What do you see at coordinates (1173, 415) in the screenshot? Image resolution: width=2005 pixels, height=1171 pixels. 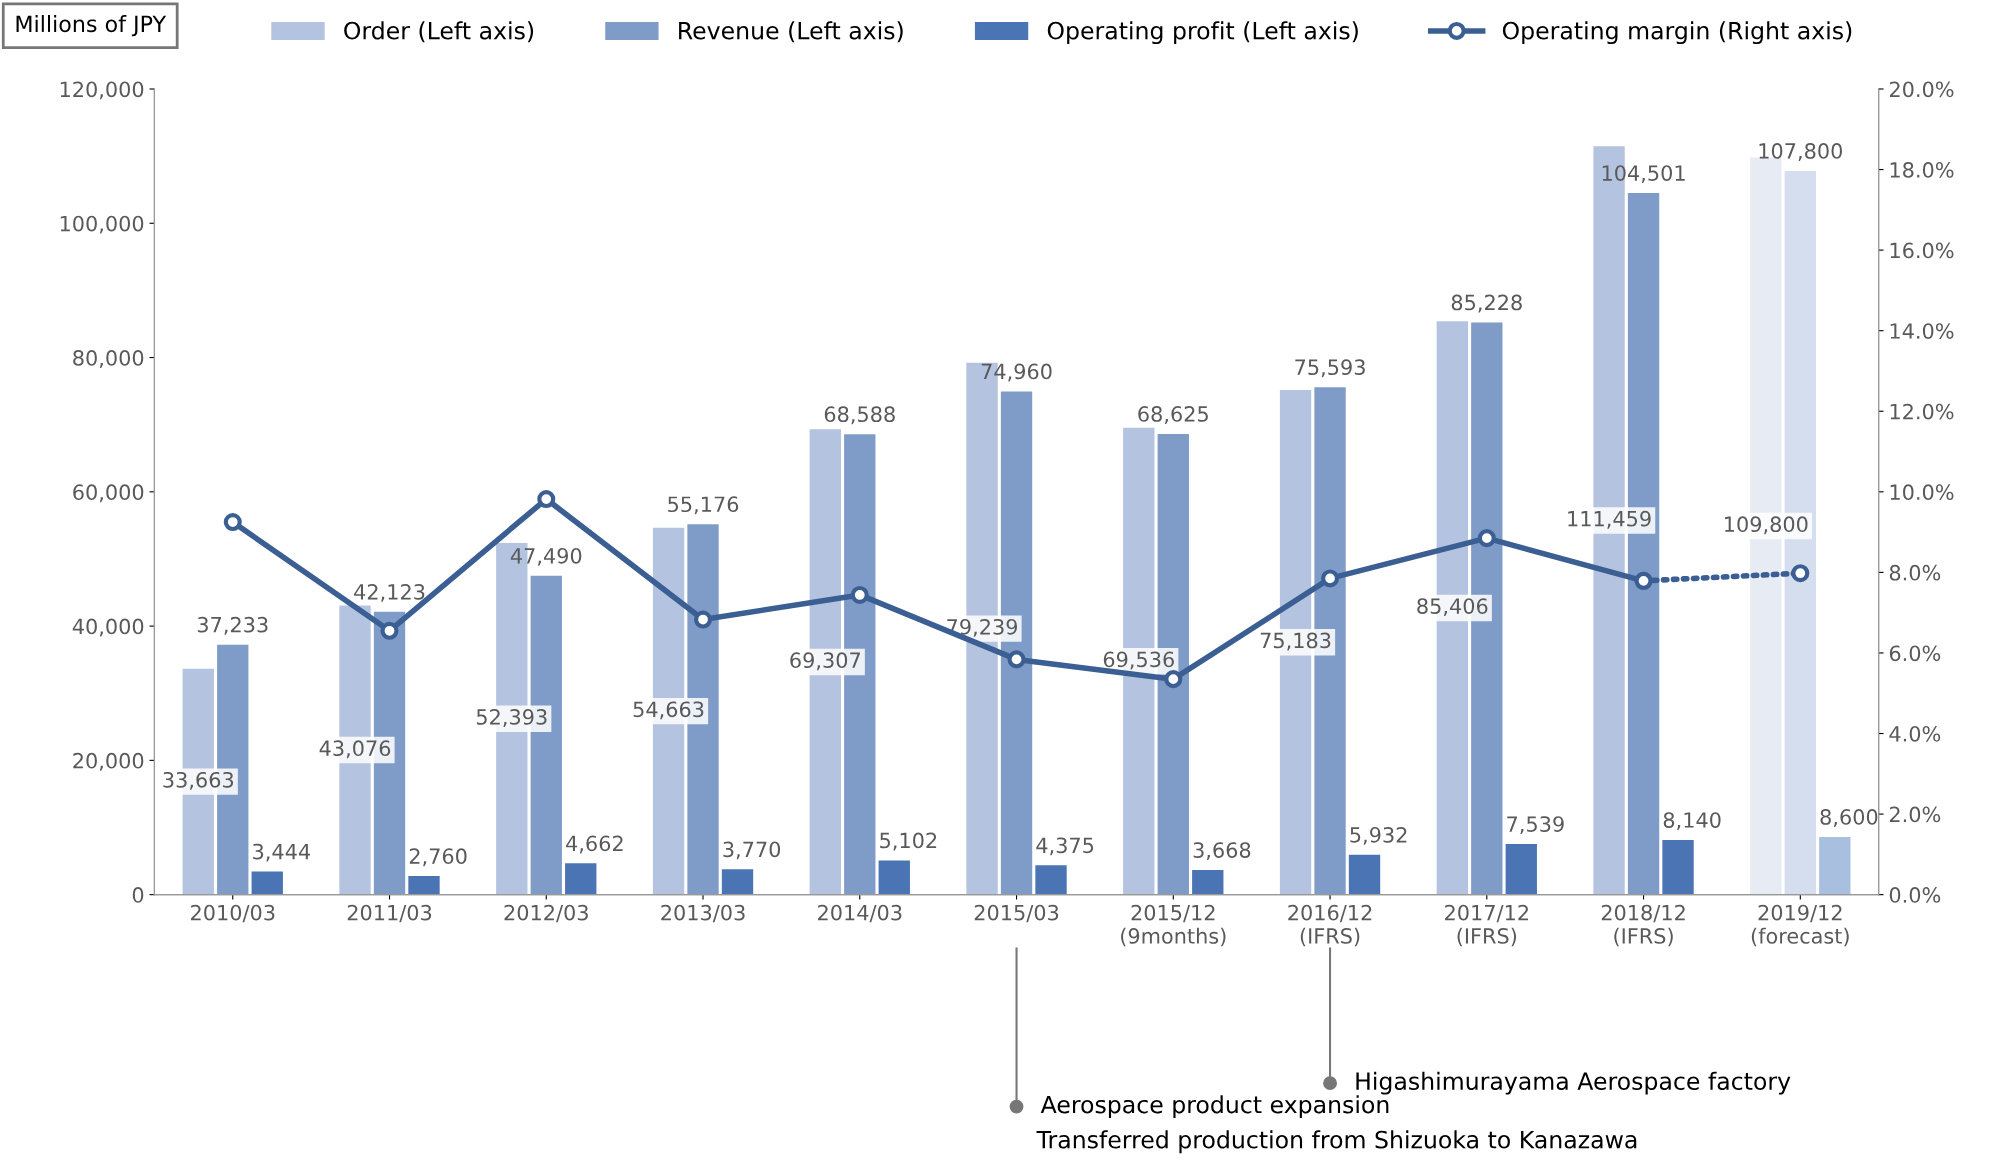 I see `data-label: 68,625` at bounding box center [1173, 415].